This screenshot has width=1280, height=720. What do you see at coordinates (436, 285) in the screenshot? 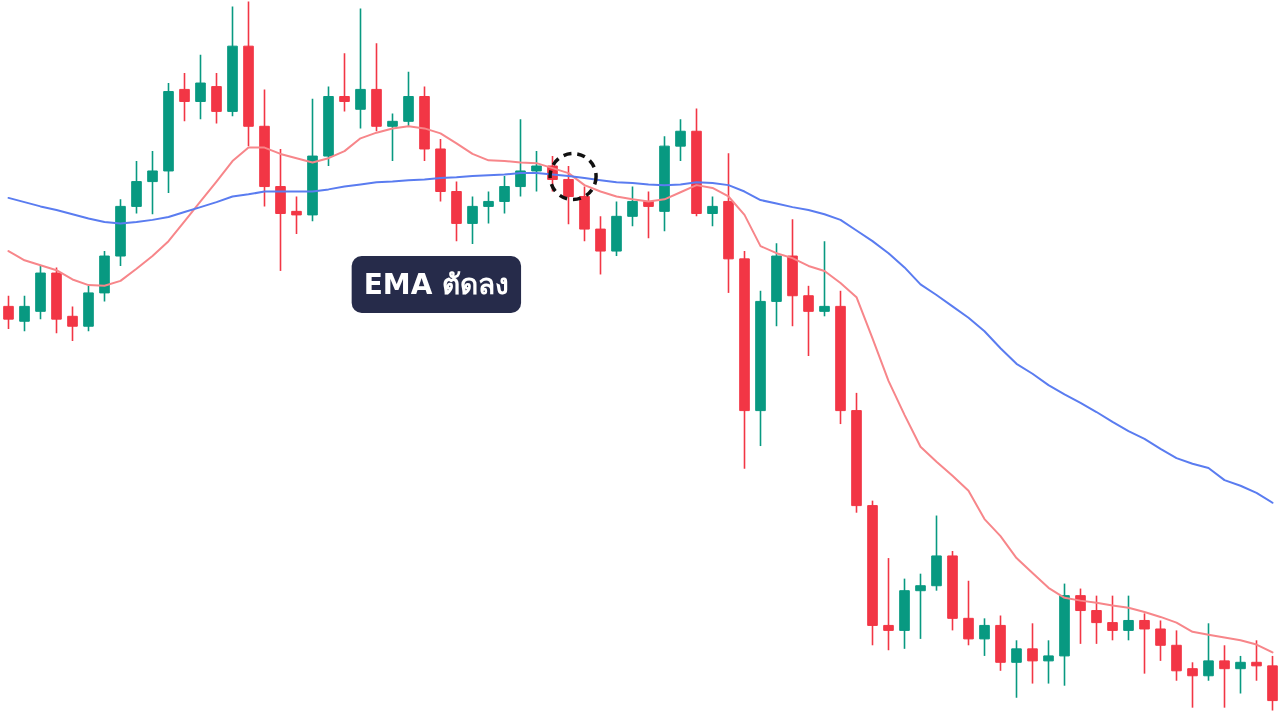
I see `annotation: EMA ตัดลง` at bounding box center [436, 285].